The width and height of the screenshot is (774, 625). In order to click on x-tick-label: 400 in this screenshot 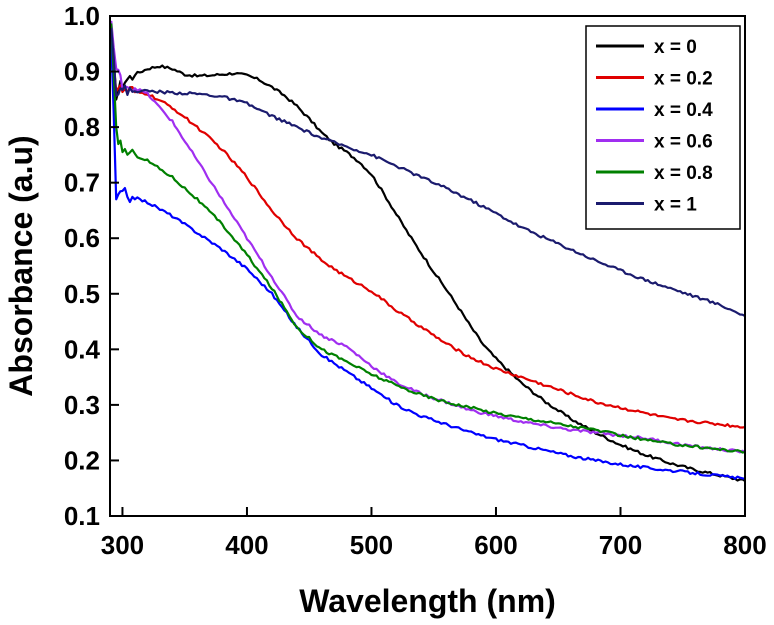, I will do `click(246, 545)`.